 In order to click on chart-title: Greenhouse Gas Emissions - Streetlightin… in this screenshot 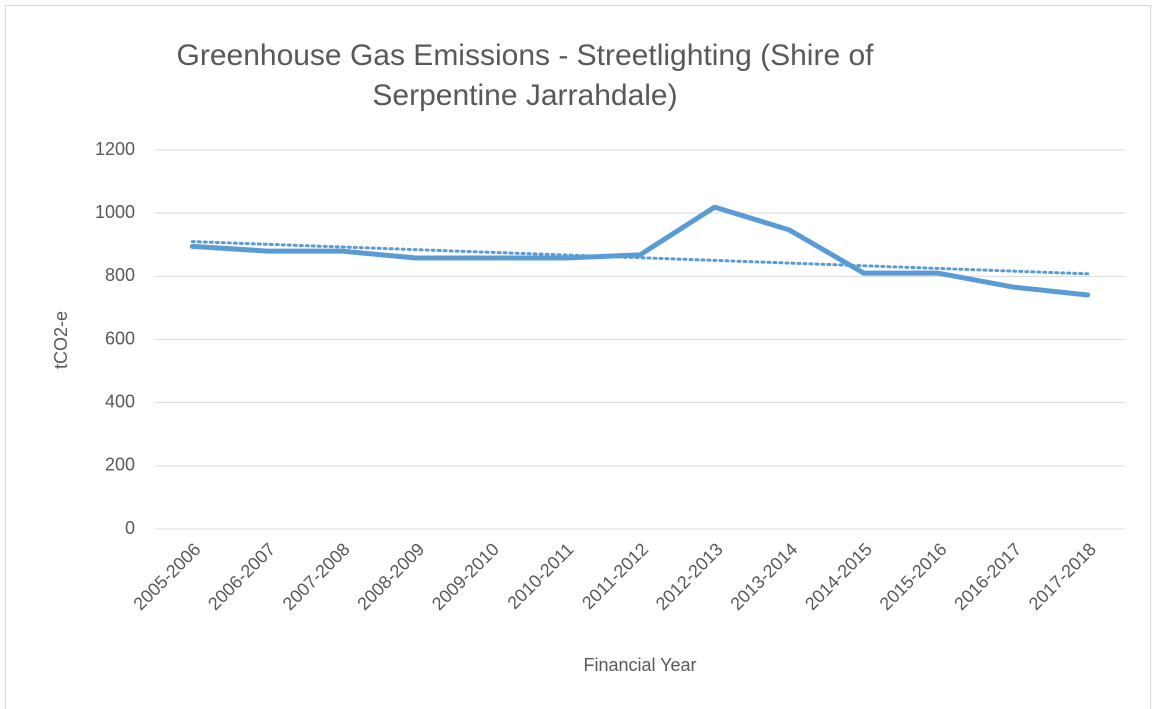, I will do `click(525, 75)`.